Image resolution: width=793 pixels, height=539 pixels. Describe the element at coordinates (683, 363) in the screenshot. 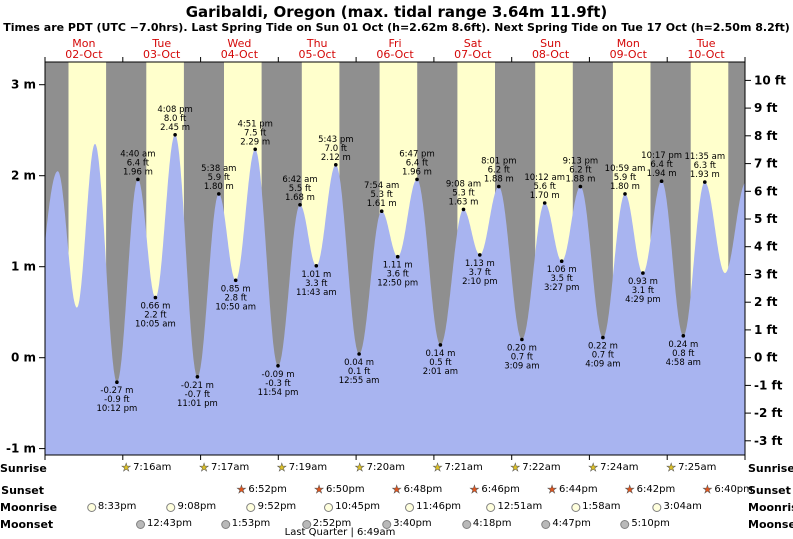

I see `tide-annotation-line: 4:58 am` at that location.